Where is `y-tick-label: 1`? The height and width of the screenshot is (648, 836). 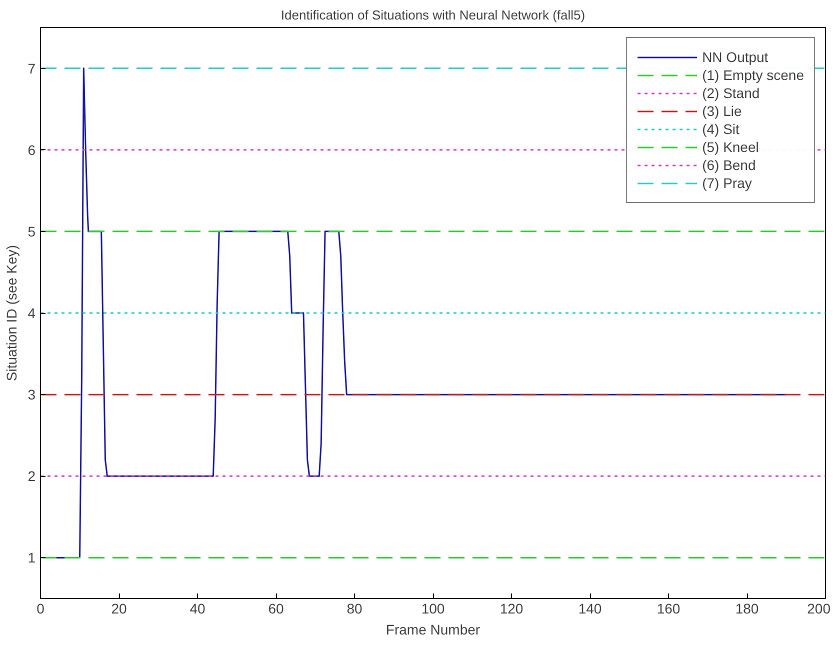 y-tick-label: 1 is located at coordinates (32, 558).